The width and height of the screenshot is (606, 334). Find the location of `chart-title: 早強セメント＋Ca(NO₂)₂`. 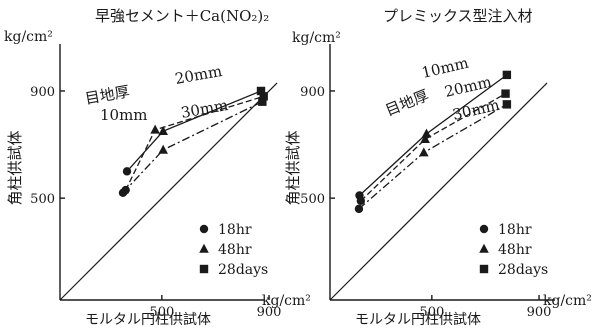

chart-title: 早強セメント＋Ca(NO₂)₂ is located at coordinates (182, 16).